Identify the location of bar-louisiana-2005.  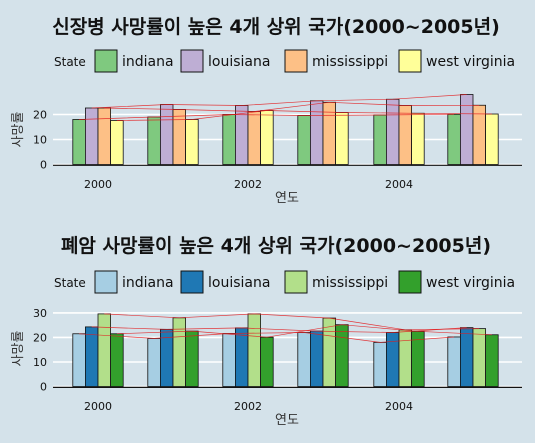
(466, 357).